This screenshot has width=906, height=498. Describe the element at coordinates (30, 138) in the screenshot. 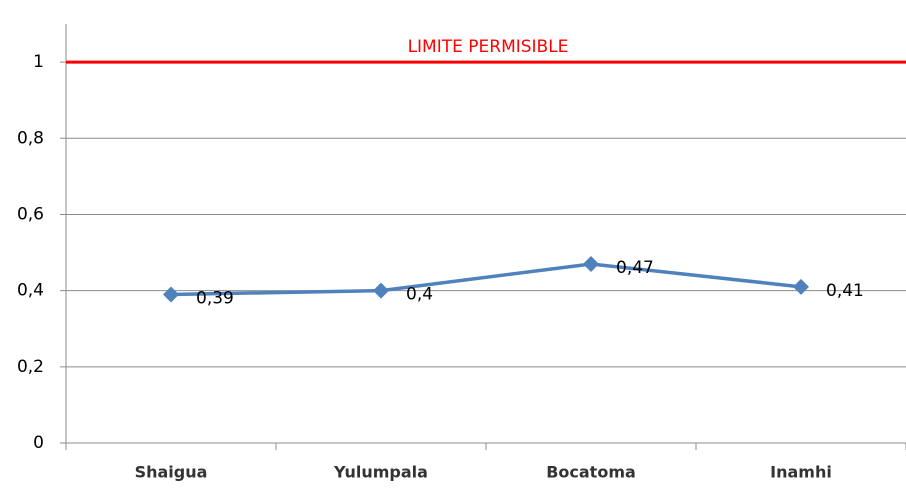

I see `y-tick-label: 0,8` at that location.